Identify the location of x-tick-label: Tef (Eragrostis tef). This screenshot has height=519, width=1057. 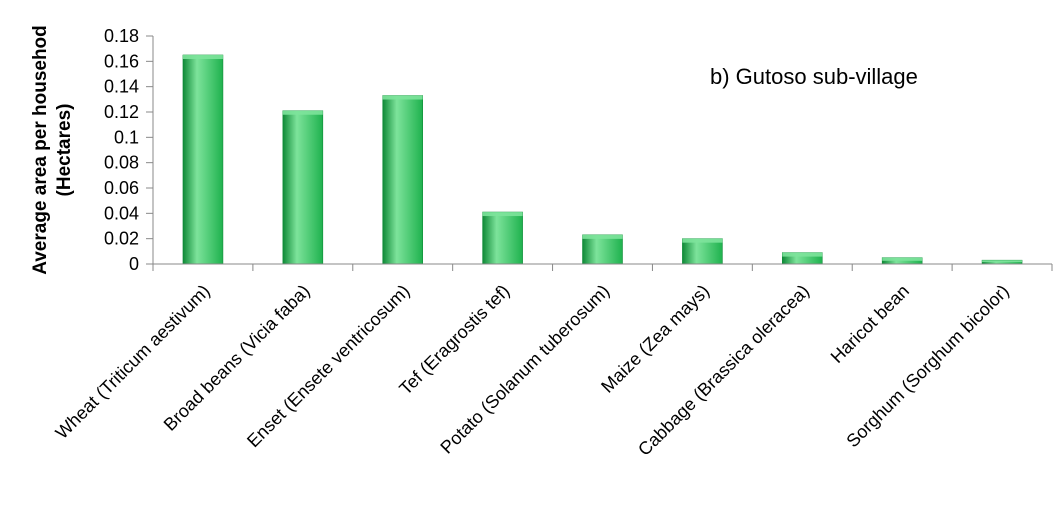
(454, 340).